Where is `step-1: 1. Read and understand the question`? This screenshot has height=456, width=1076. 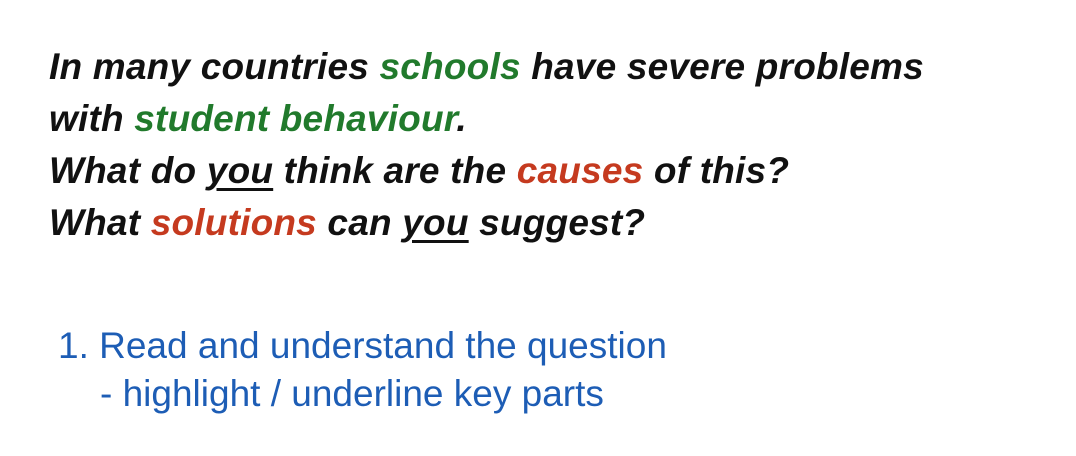
step-1: 1. Read and understand the question is located at coordinates (362, 345).